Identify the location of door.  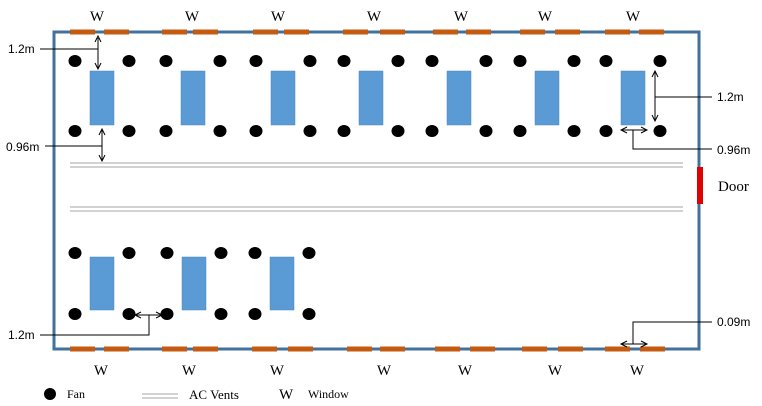
(700, 185).